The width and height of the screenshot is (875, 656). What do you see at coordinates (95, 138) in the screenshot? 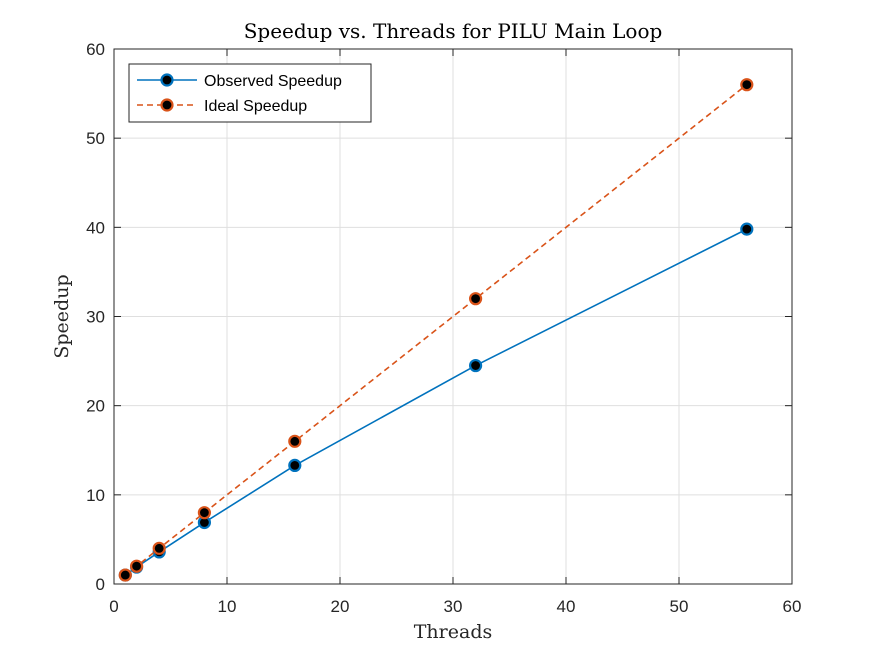
I see `y-tick-label: 50` at bounding box center [95, 138].